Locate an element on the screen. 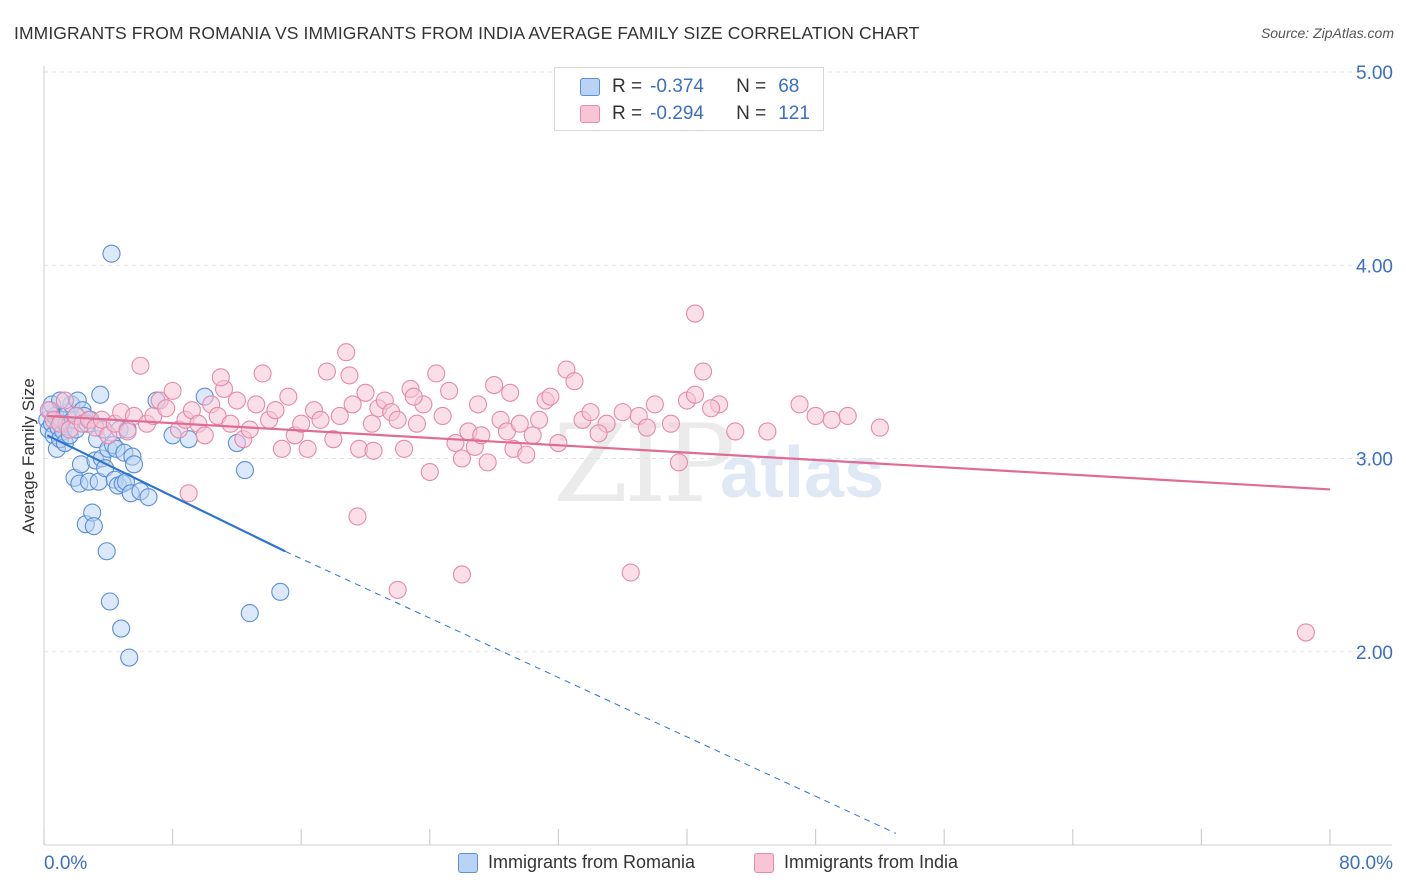 The width and height of the screenshot is (1406, 892). legend-label-india: Immigrants from India is located at coordinates (871, 862).